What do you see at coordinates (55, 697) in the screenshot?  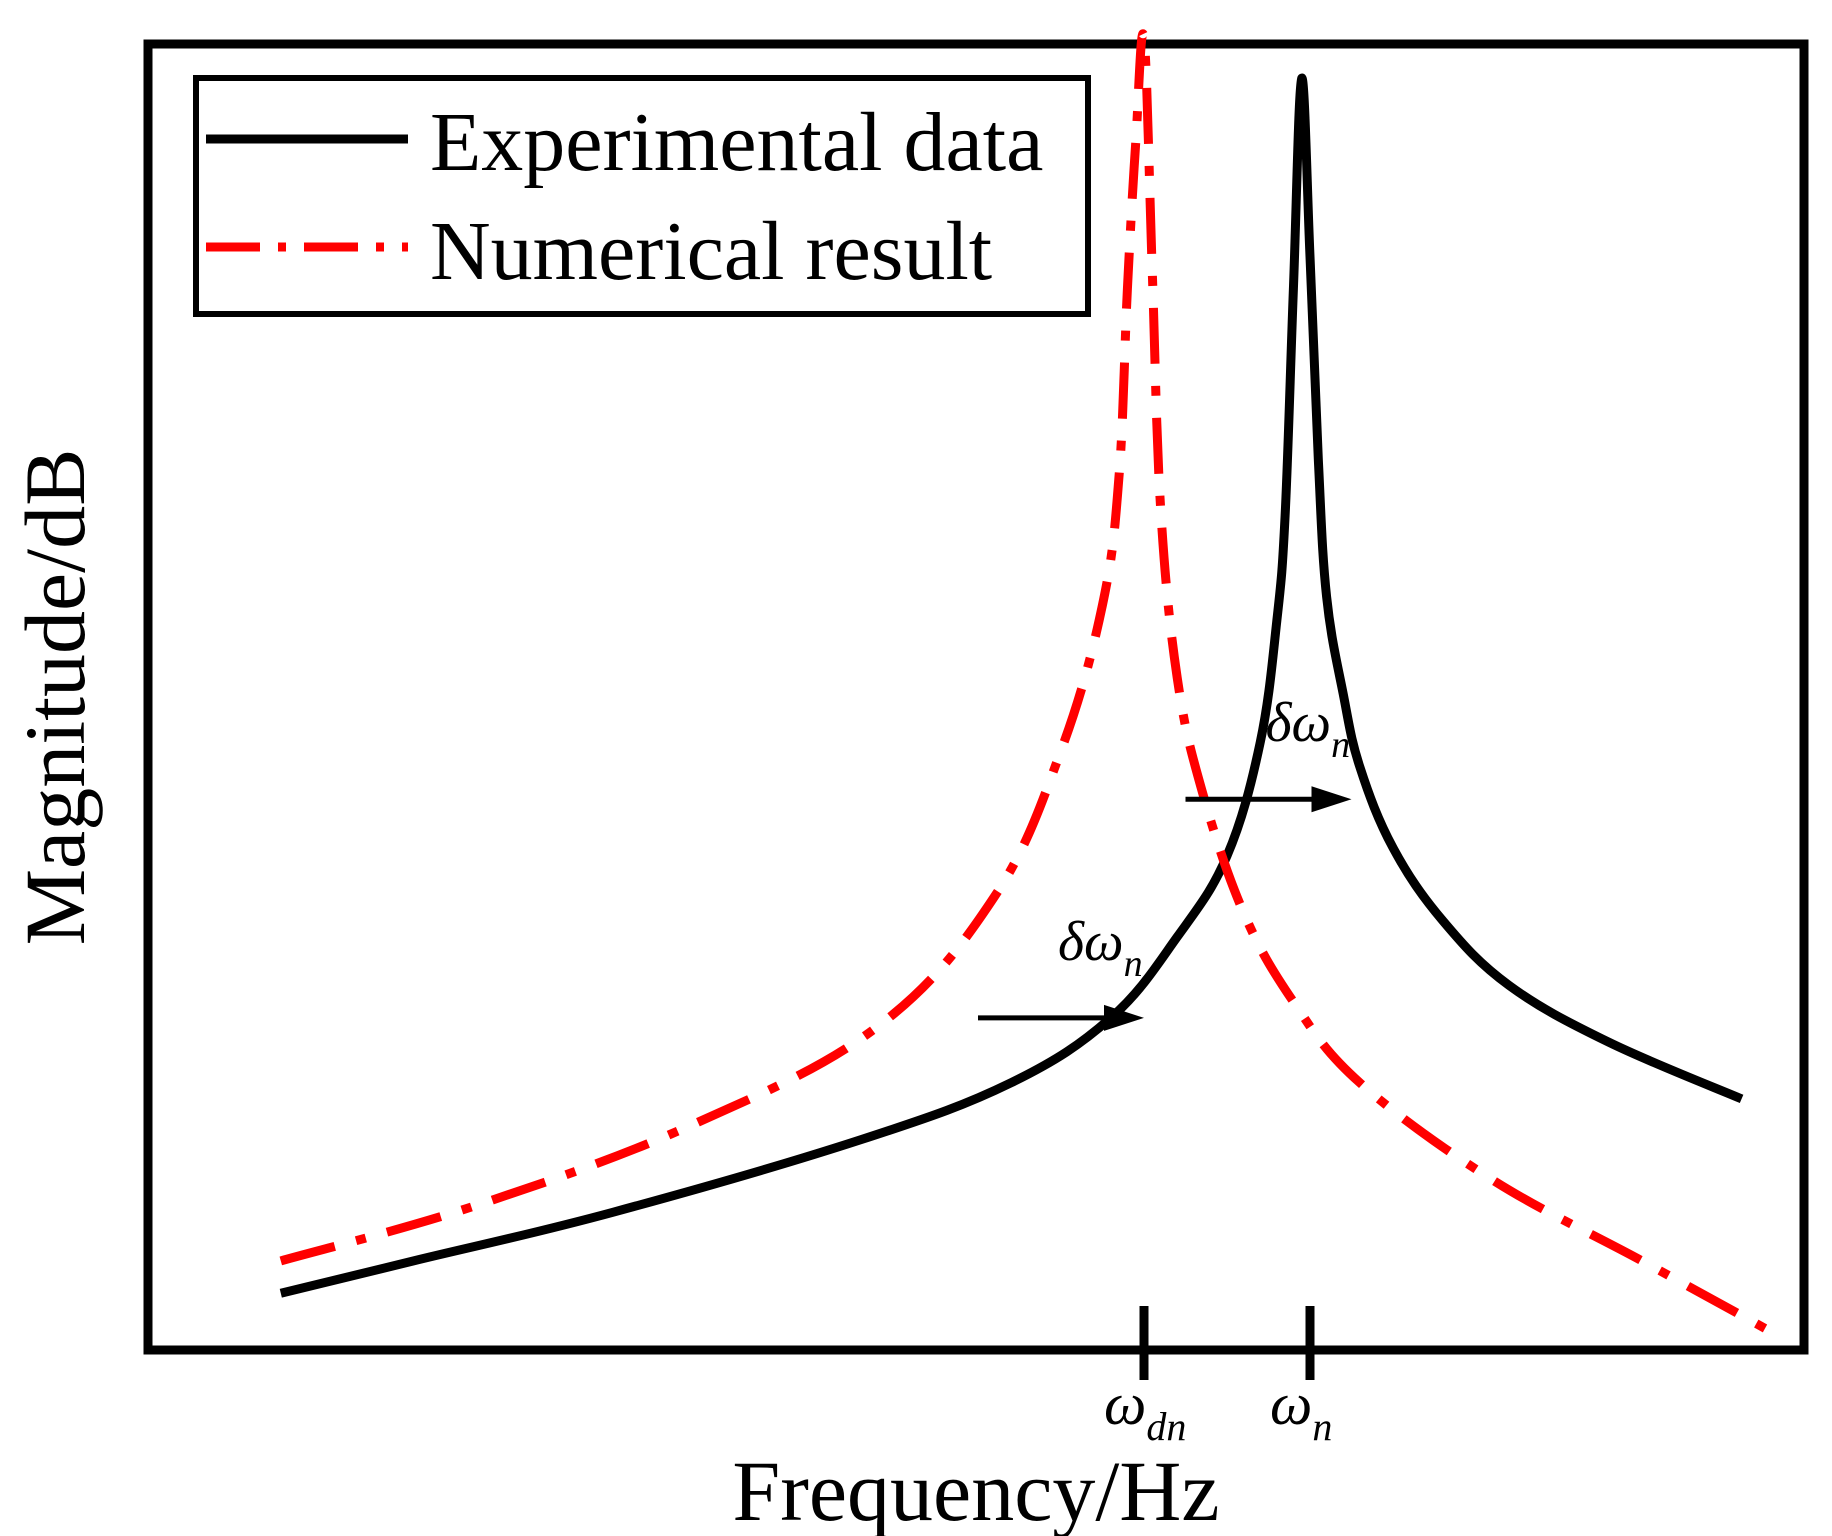 I see `y-axis-title: Magnitude/dB` at bounding box center [55, 697].